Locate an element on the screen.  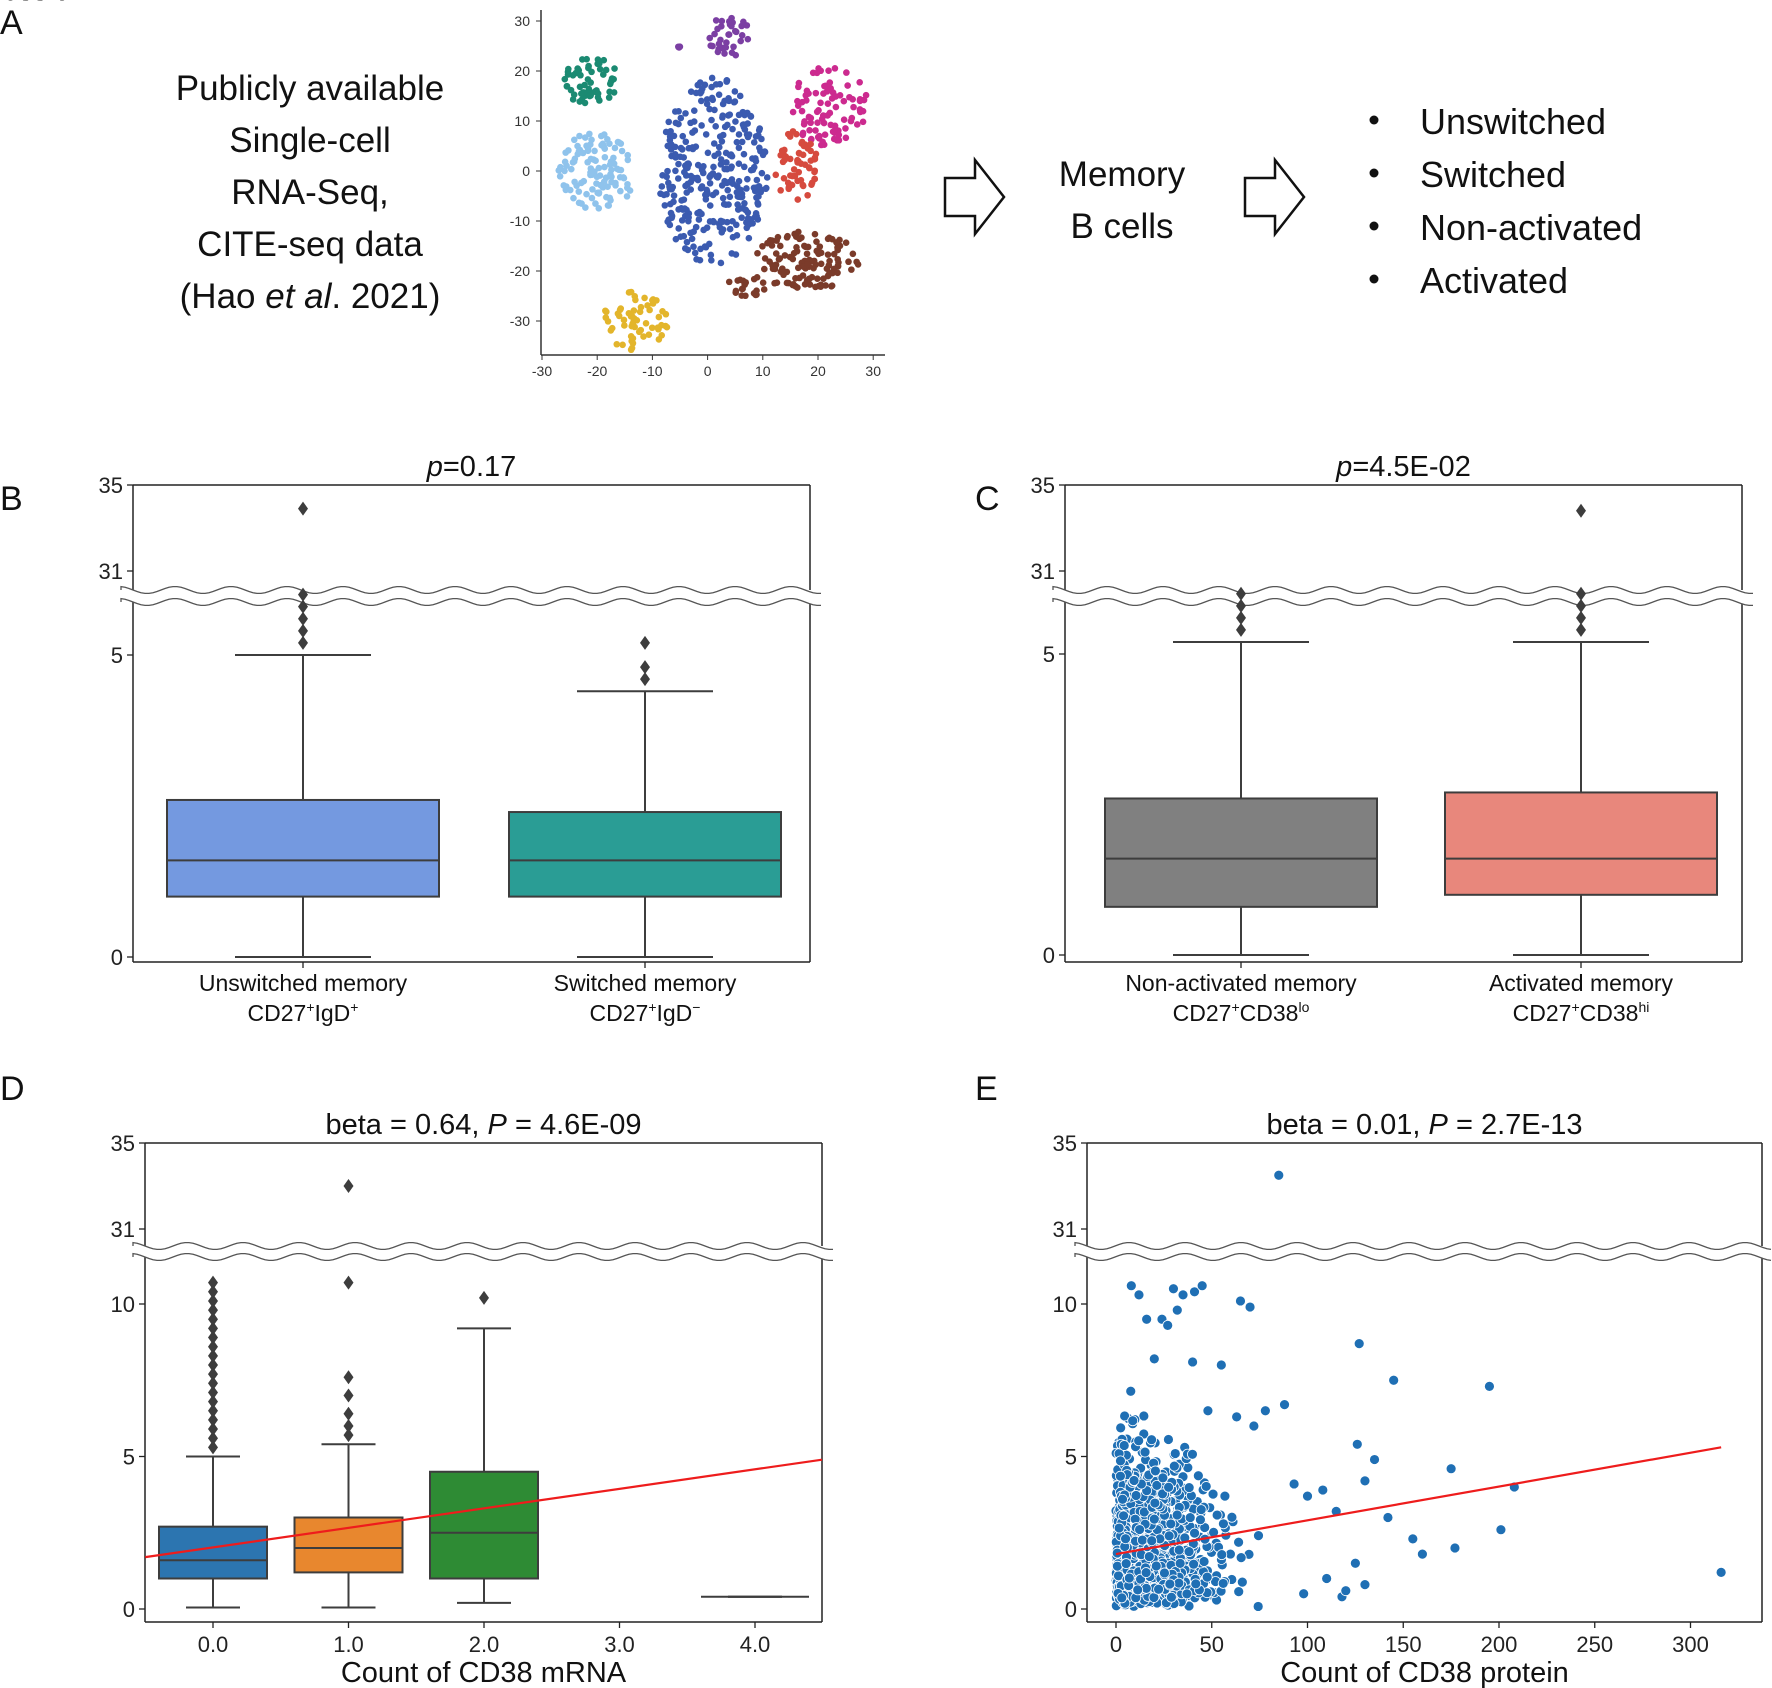
umap-y-tick-label: -20 is located at coordinates (520, 271).